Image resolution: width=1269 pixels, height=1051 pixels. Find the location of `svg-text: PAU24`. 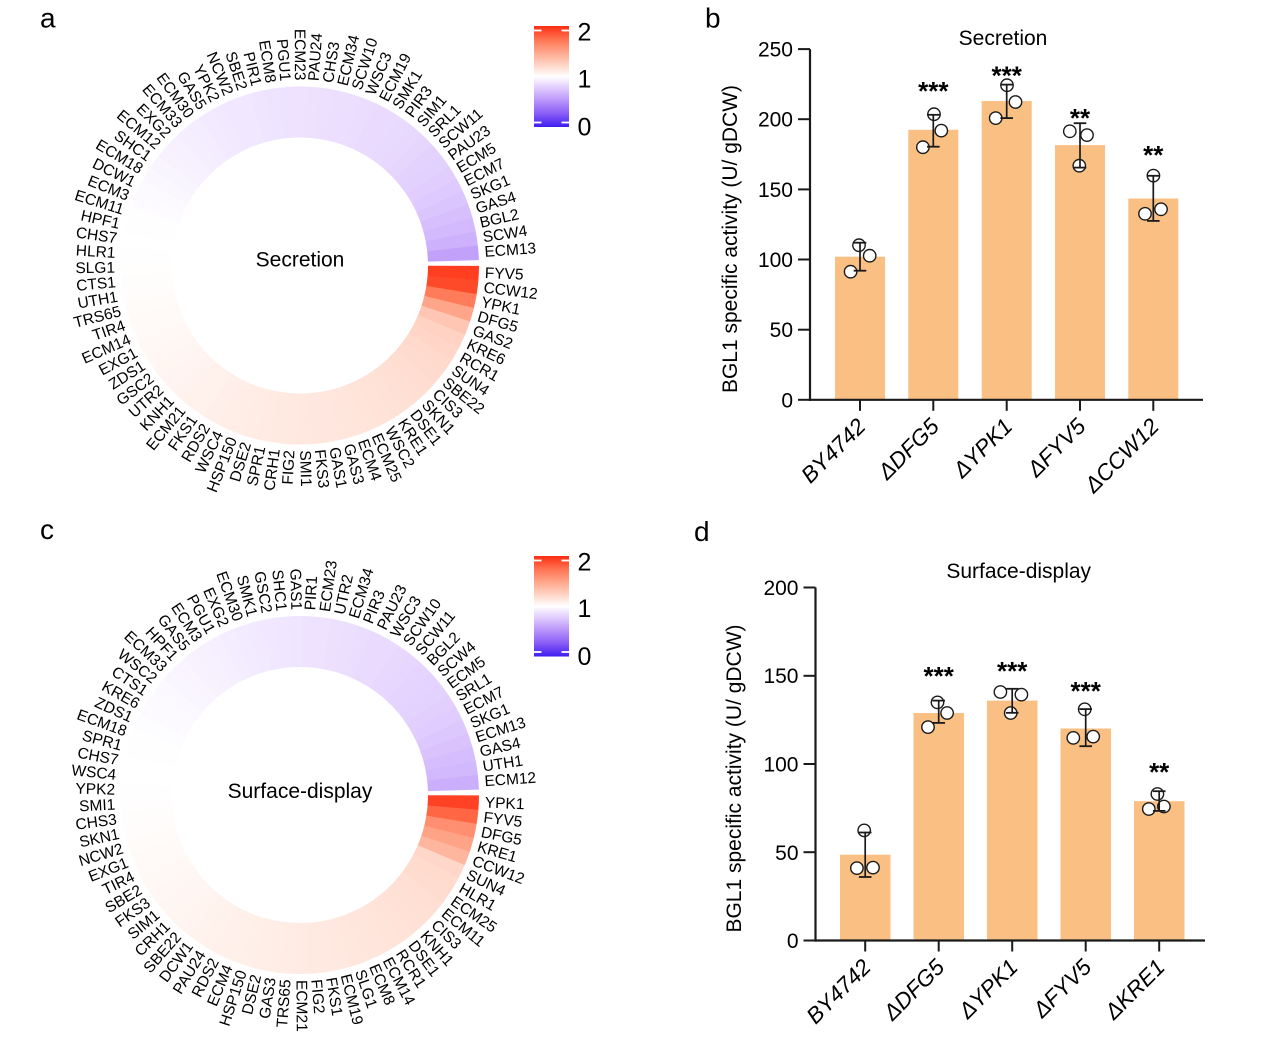

svg-text: PAU24 is located at coordinates (316, 56).